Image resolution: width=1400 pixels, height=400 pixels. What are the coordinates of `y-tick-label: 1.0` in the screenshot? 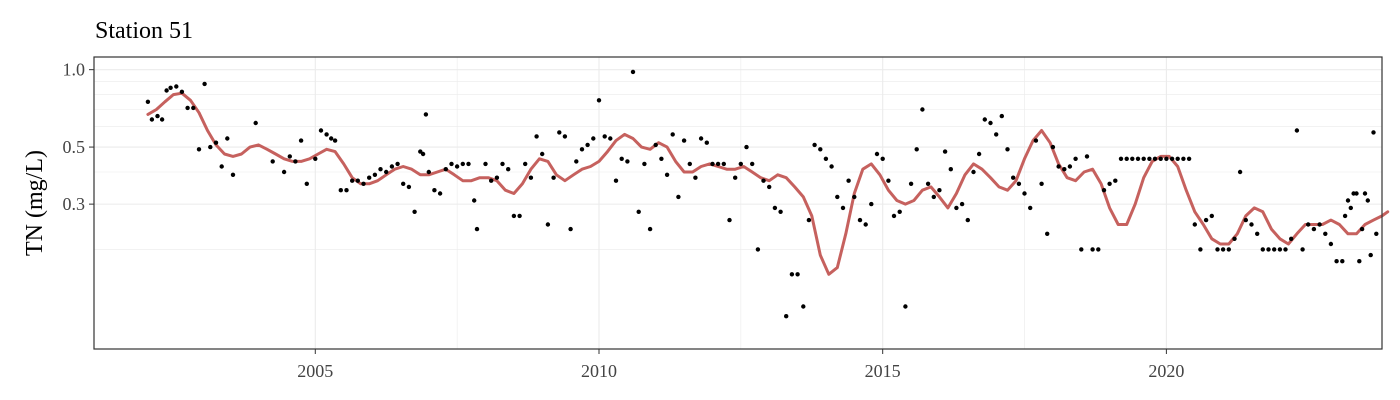 It's located at (74, 70).